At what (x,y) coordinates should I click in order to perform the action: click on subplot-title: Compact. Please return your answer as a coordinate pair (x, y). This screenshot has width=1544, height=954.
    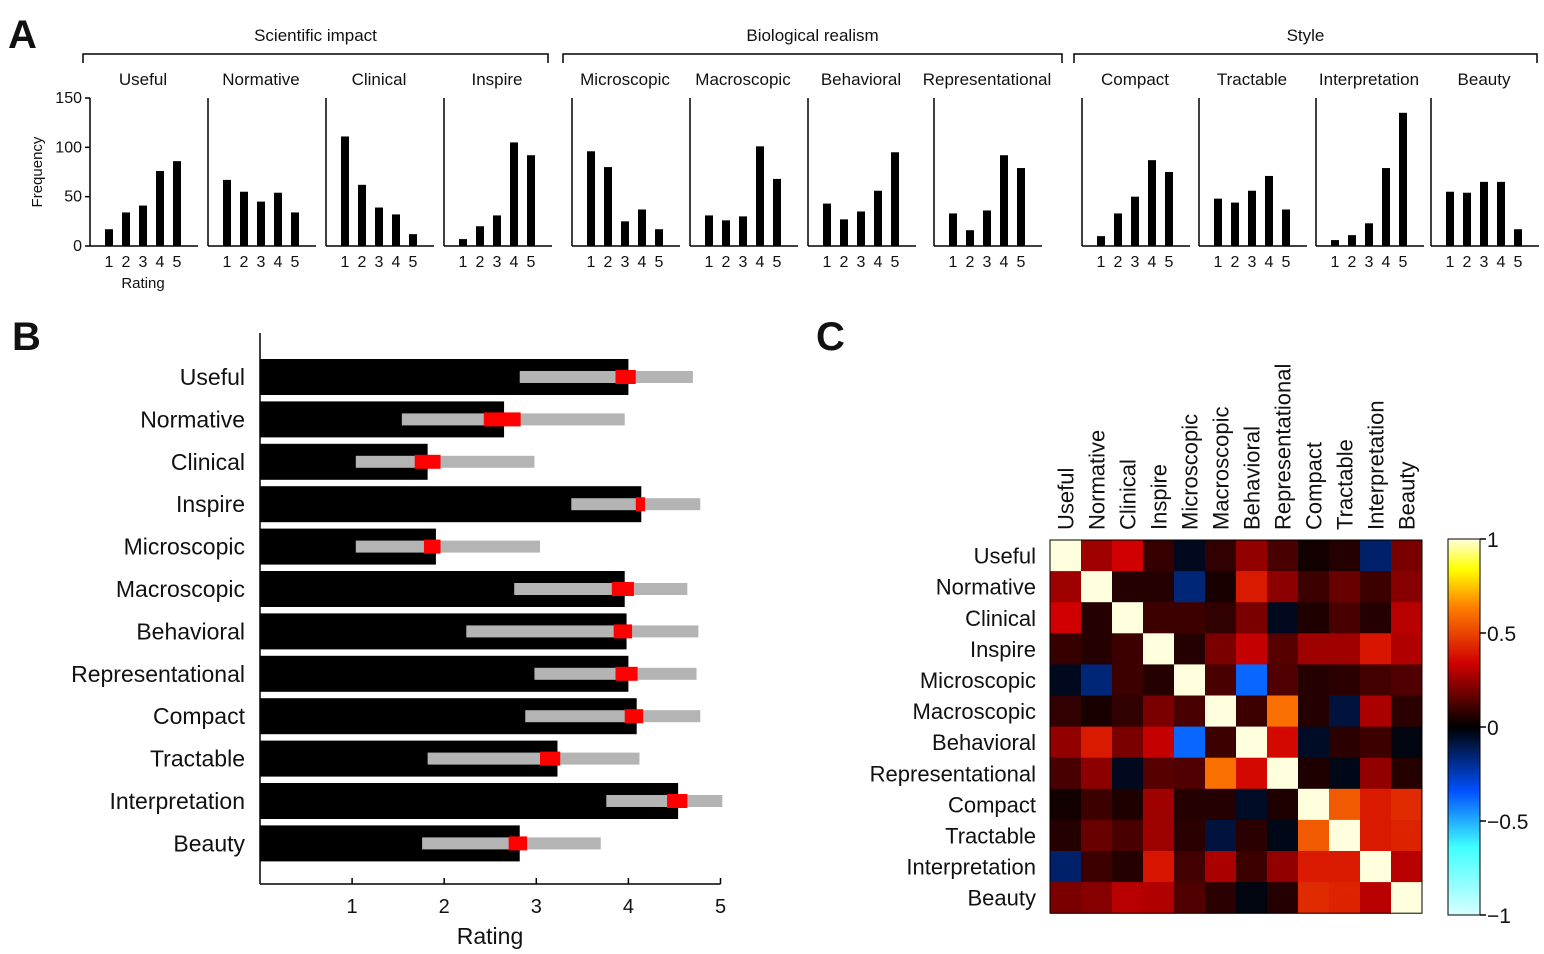
    Looking at the image, I should click on (1135, 79).